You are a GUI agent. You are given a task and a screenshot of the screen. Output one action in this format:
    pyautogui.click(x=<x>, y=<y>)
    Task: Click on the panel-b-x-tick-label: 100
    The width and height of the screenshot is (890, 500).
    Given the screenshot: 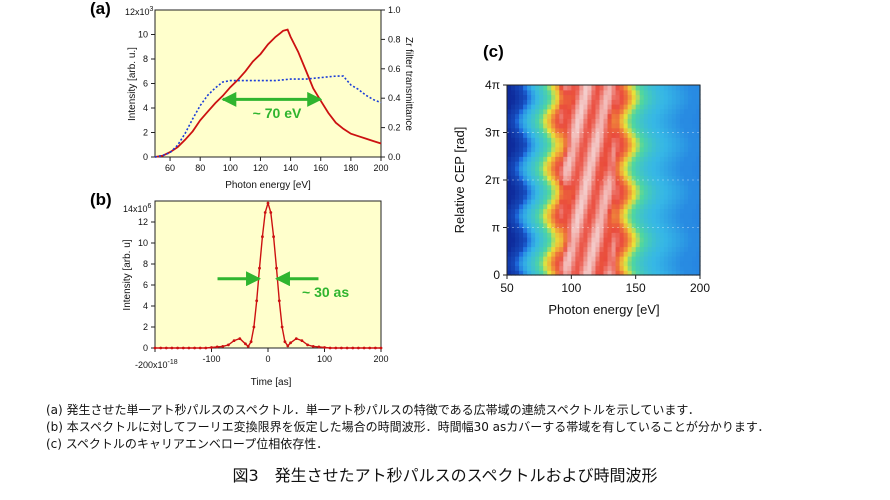 What is the action you would take?
    pyautogui.click(x=324, y=359)
    